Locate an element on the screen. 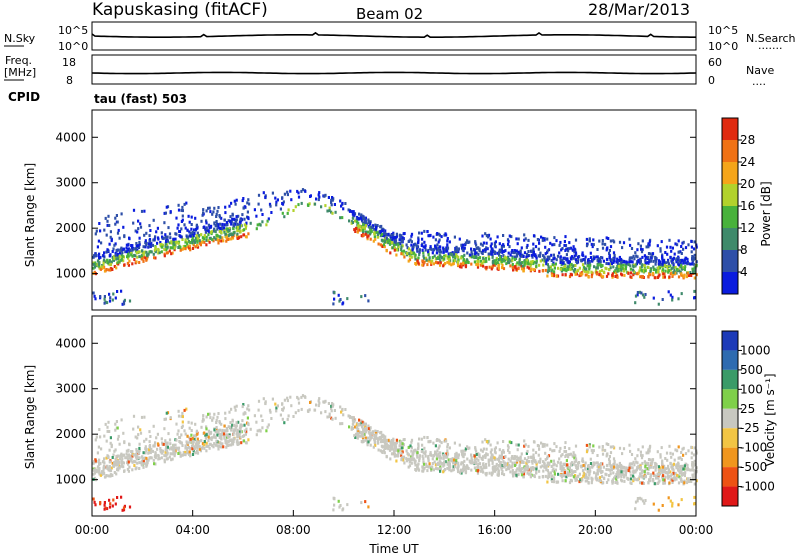 The image size is (800, 554). nave-right-legend-dots: ···· is located at coordinates (759, 84).